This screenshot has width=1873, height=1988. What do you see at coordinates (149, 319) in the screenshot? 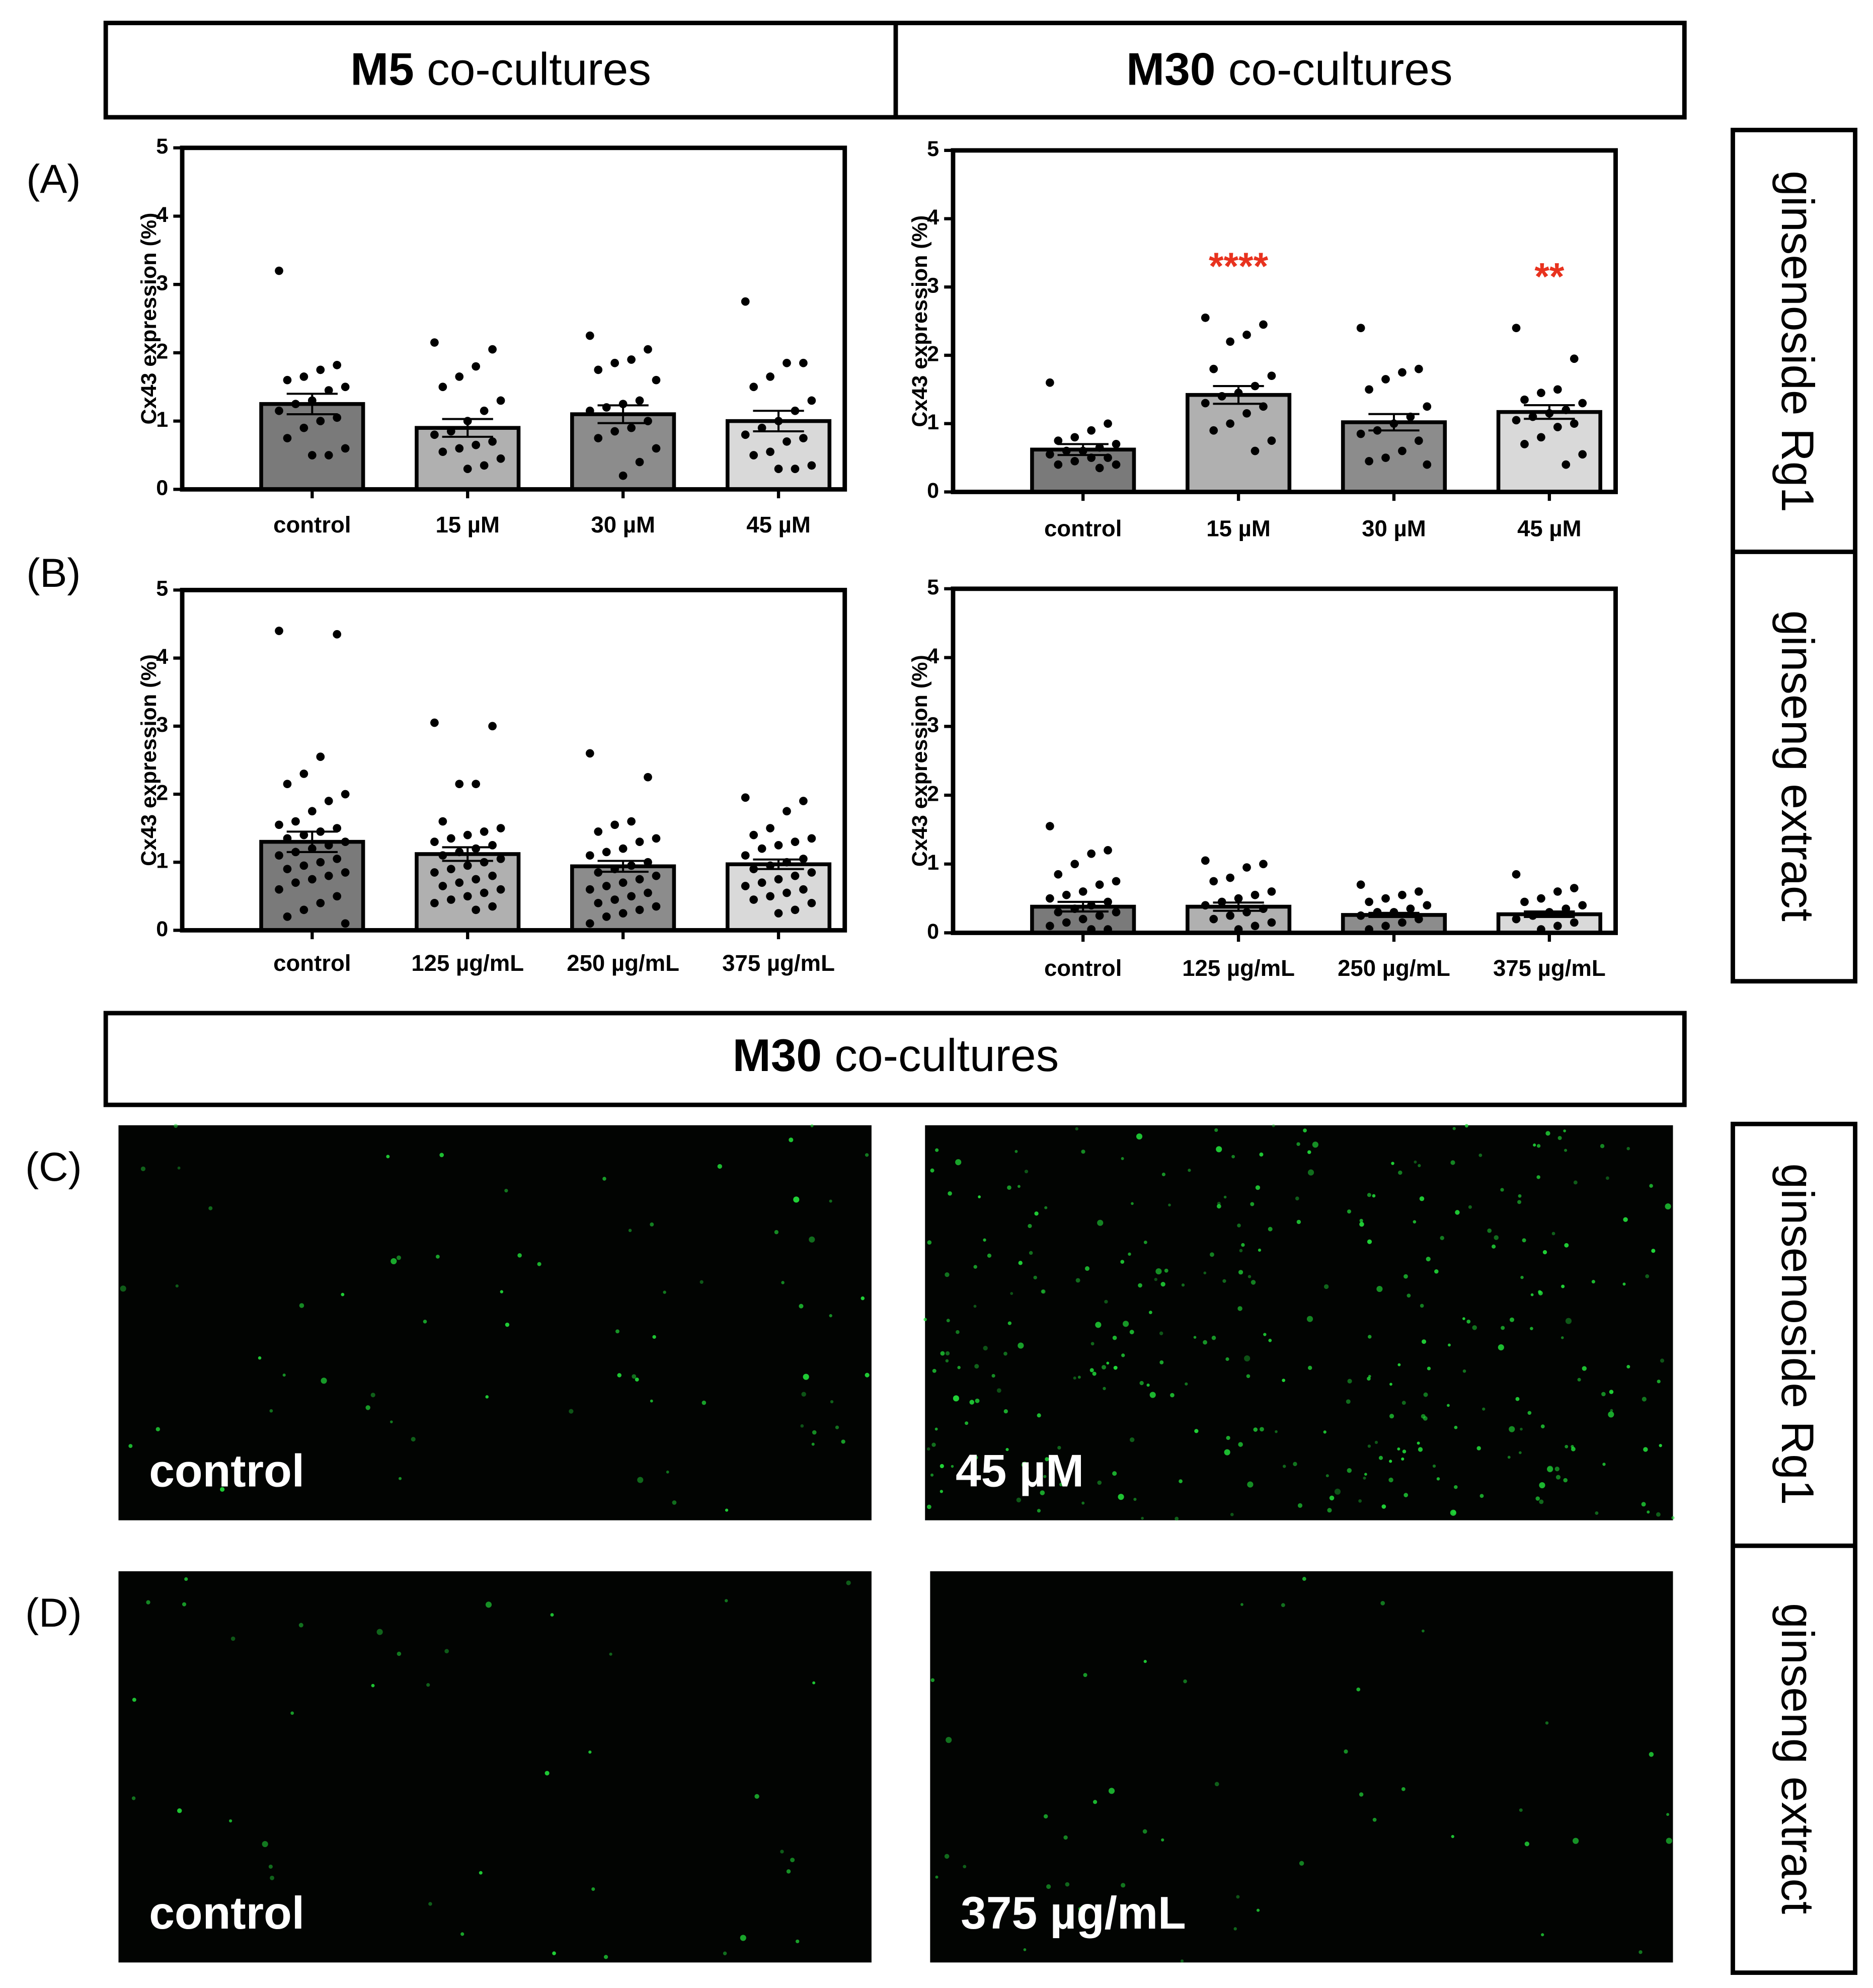
I see `y-axis-label: Cx43 expression (%)` at bounding box center [149, 319].